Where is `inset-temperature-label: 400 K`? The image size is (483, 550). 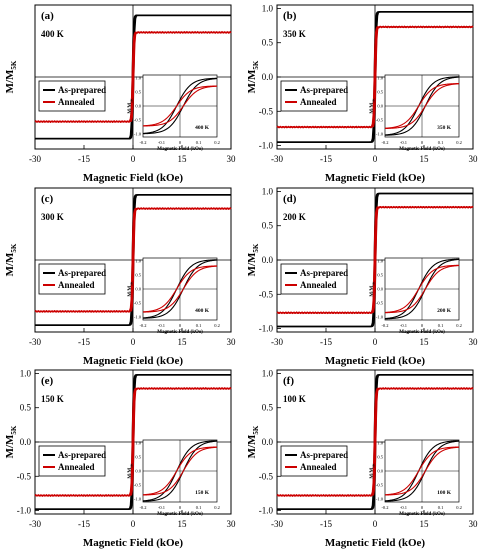 inset-temperature-label: 400 K is located at coordinates (202, 311).